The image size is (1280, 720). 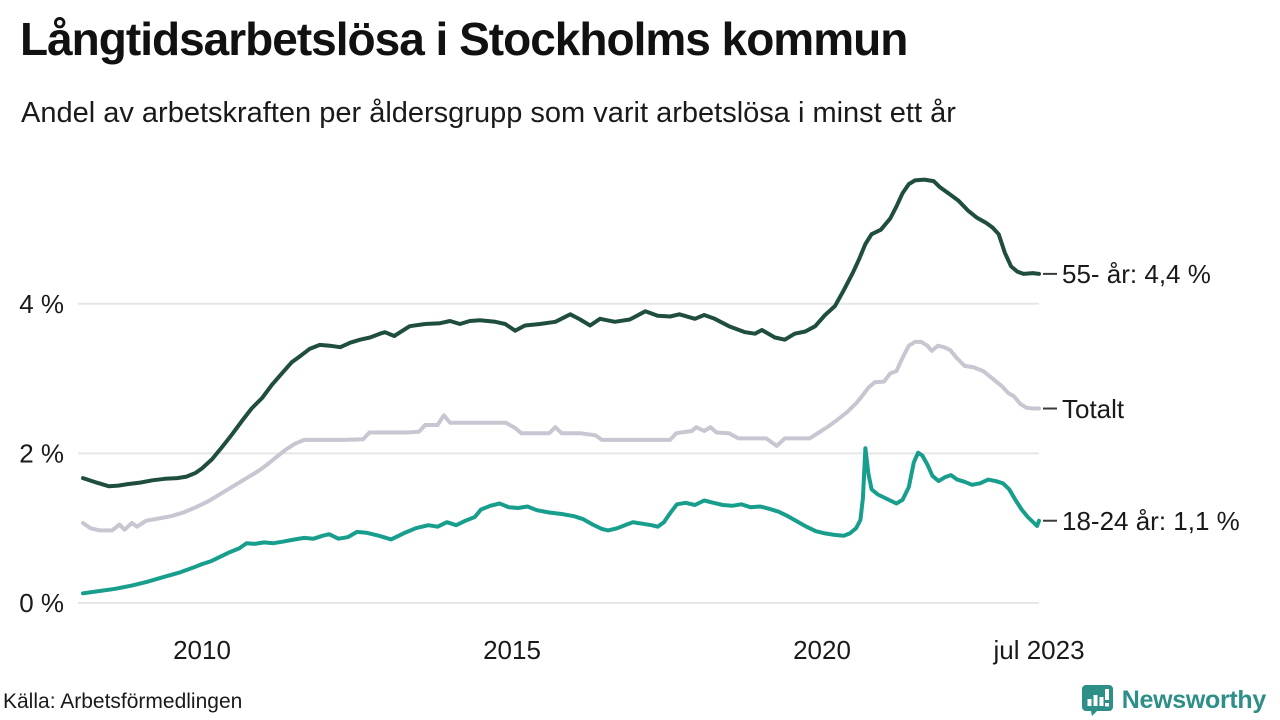 I want to click on x-axis-tick-label: 2015, so click(x=512, y=650).